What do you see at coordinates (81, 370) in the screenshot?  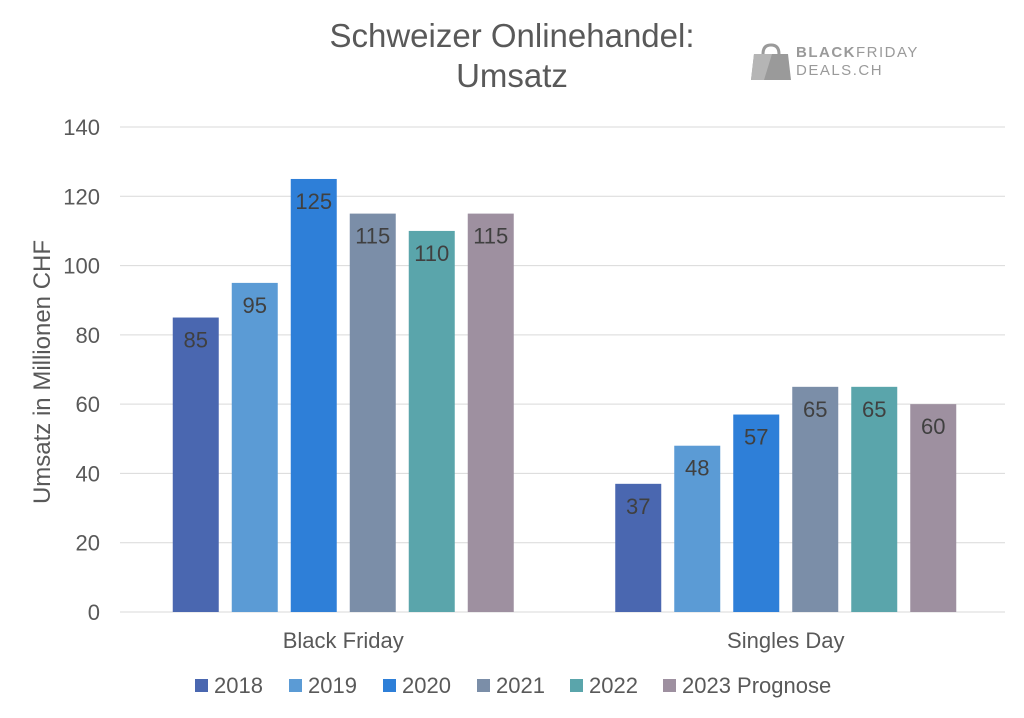 I see `y-axis-ticks: 0 20 40 60 80 100 120 140` at bounding box center [81, 370].